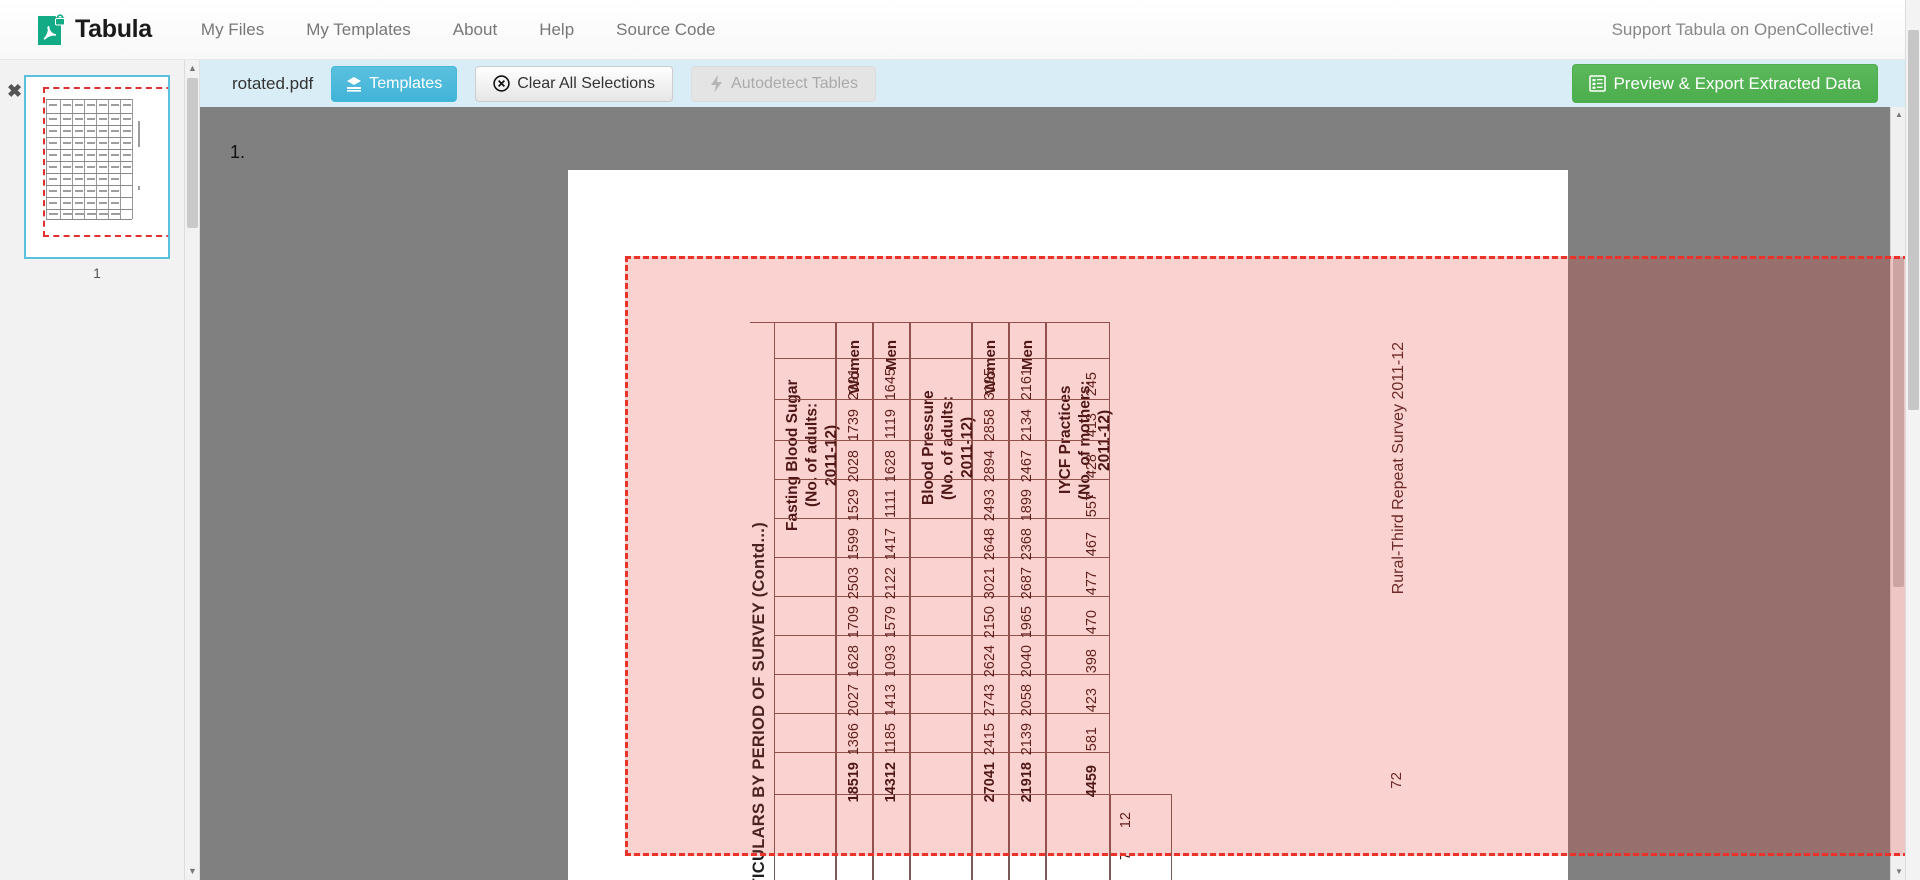  Describe the element at coordinates (1141, 837) in the screenshot. I see `partial-bottom-group` at that location.